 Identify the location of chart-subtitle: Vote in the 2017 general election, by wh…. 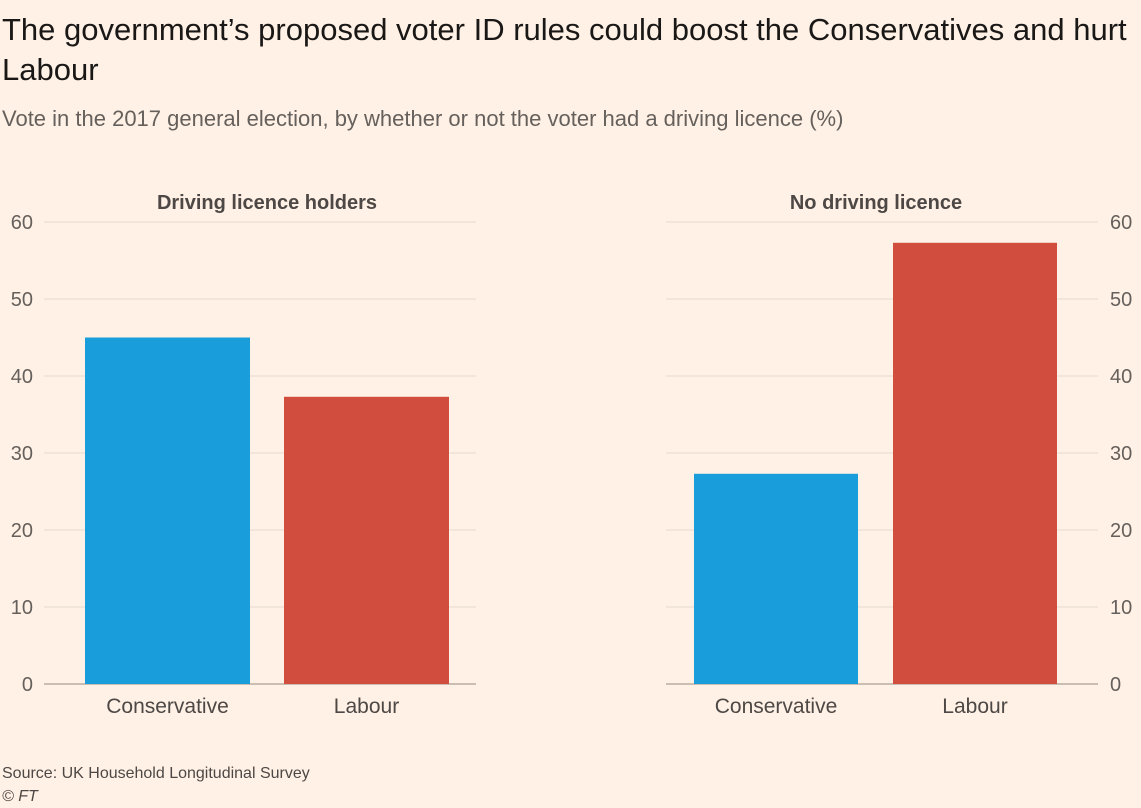
(423, 118).